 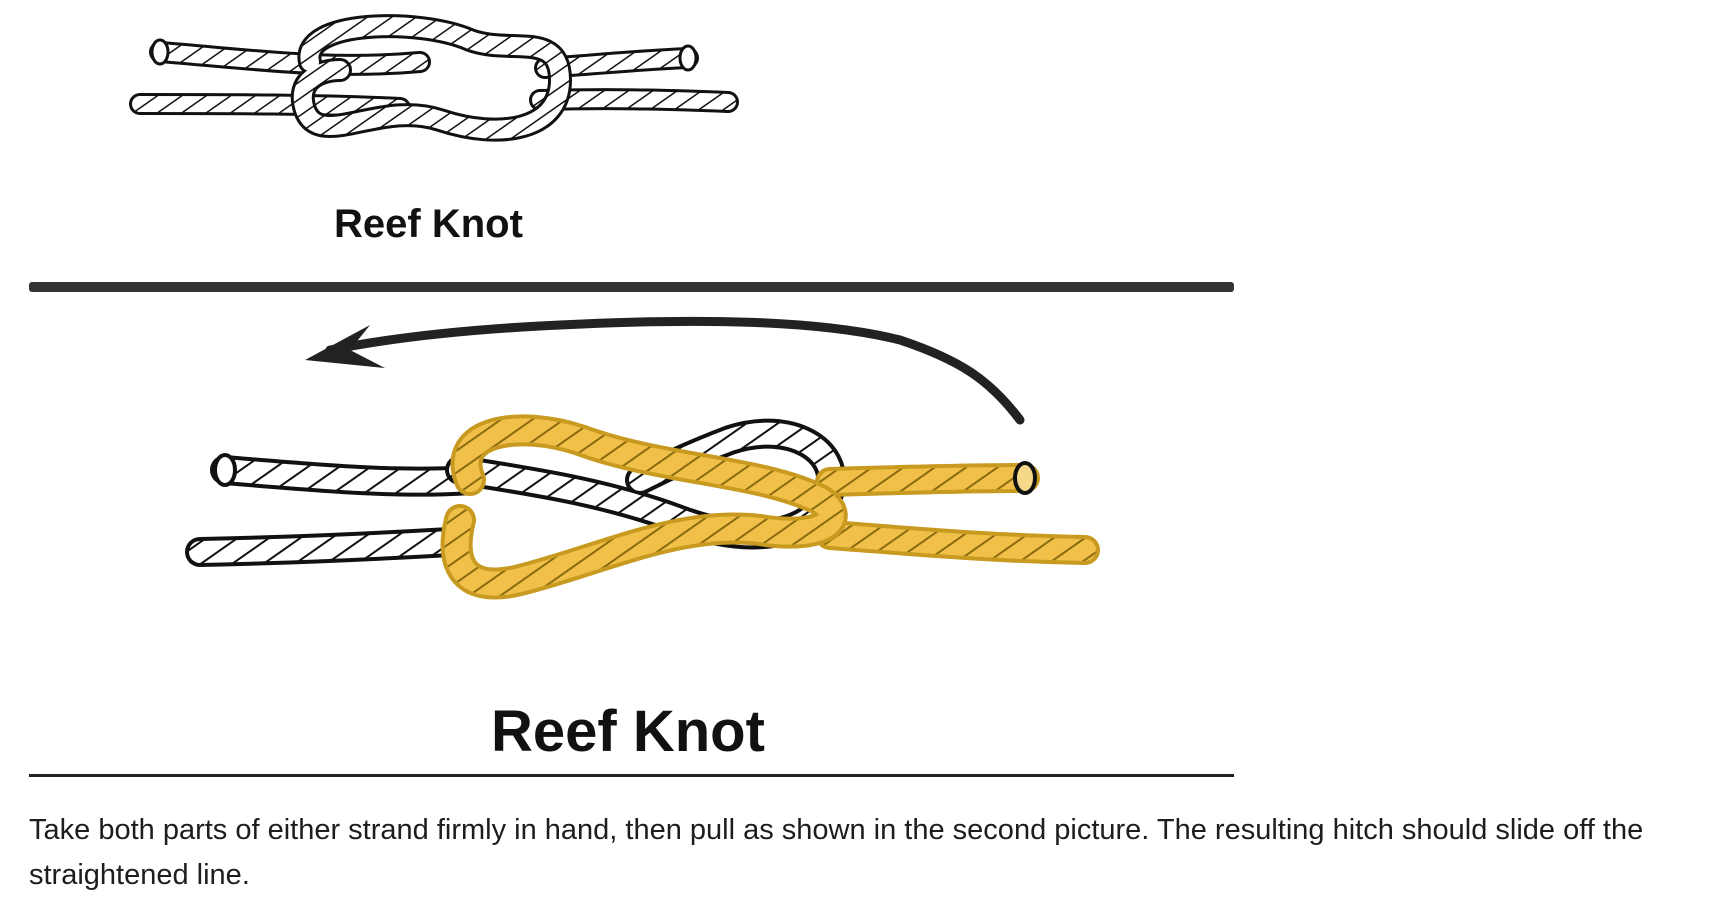 I want to click on pull-arrow-icon, so click(x=665, y=370).